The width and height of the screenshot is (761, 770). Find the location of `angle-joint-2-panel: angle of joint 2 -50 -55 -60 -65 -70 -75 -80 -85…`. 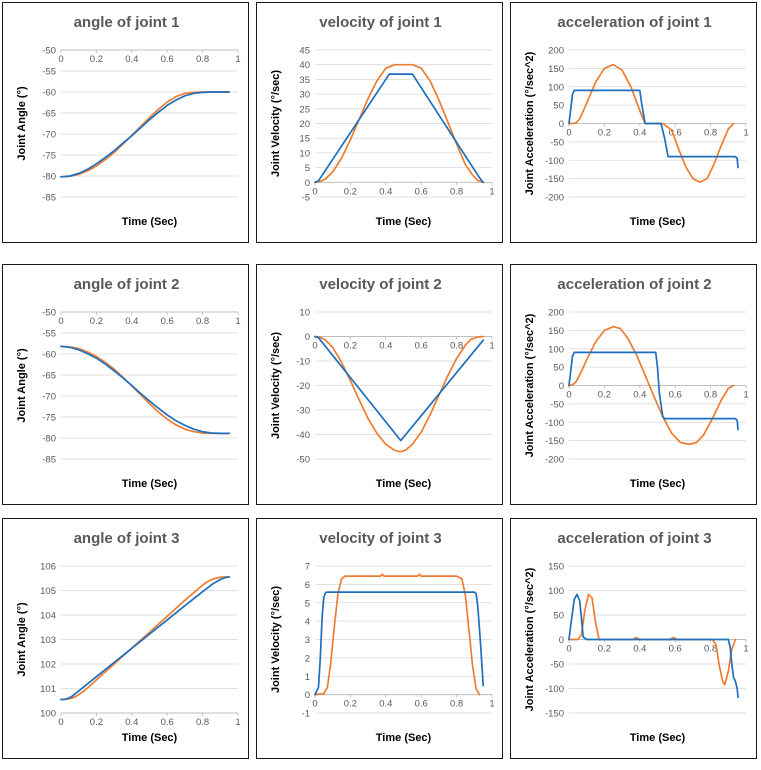

angle-joint-2-panel: angle of joint 2 -50 -55 -60 -65 -70 -75 -80 -85… is located at coordinates (125, 384).